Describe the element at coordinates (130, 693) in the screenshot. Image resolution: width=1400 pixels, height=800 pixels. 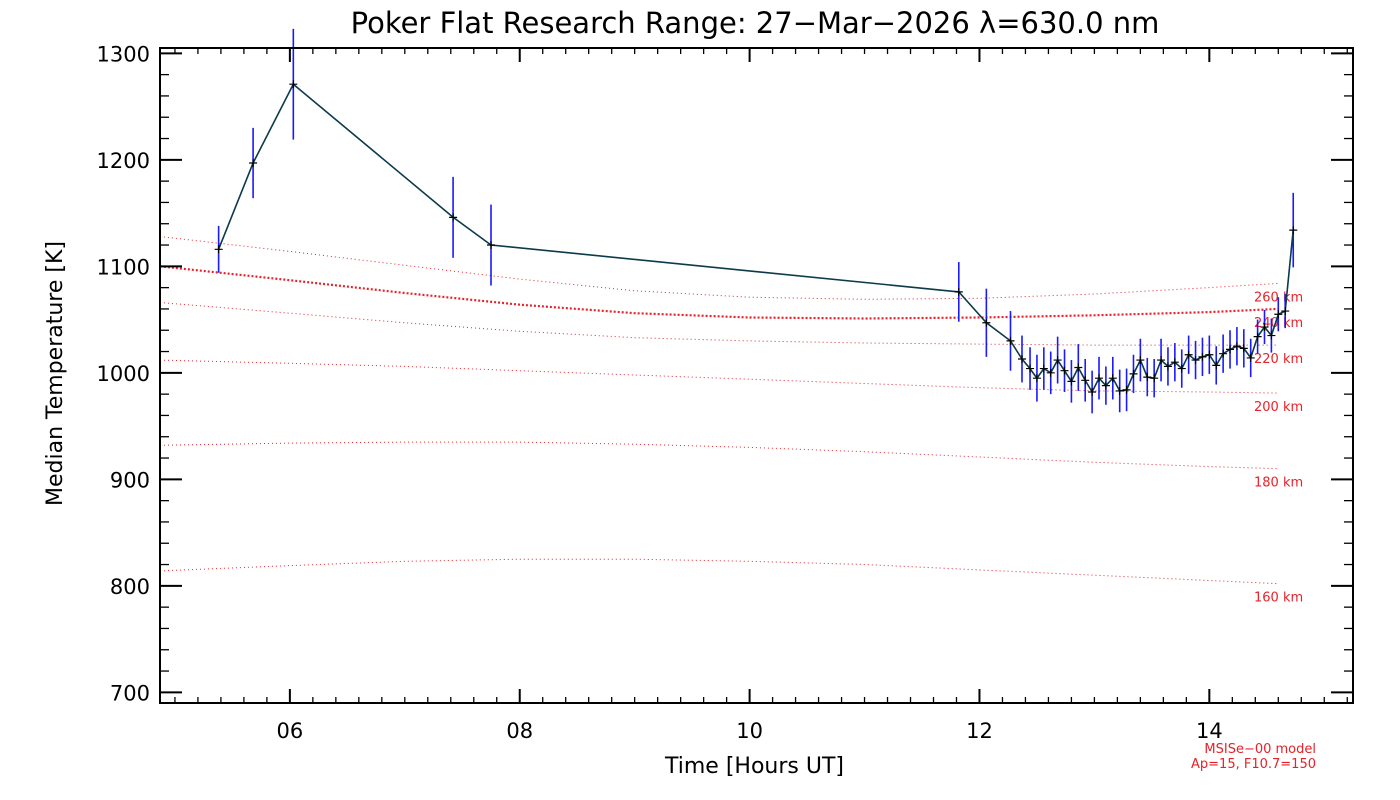
I see `y-tick-label: 700` at that location.